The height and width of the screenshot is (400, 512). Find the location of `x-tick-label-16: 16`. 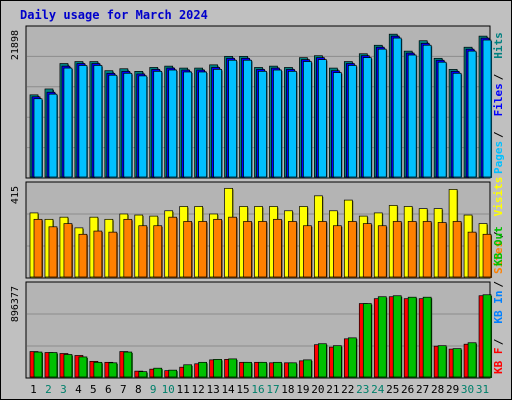

x-tick-label-16: 16 is located at coordinates (257, 389).